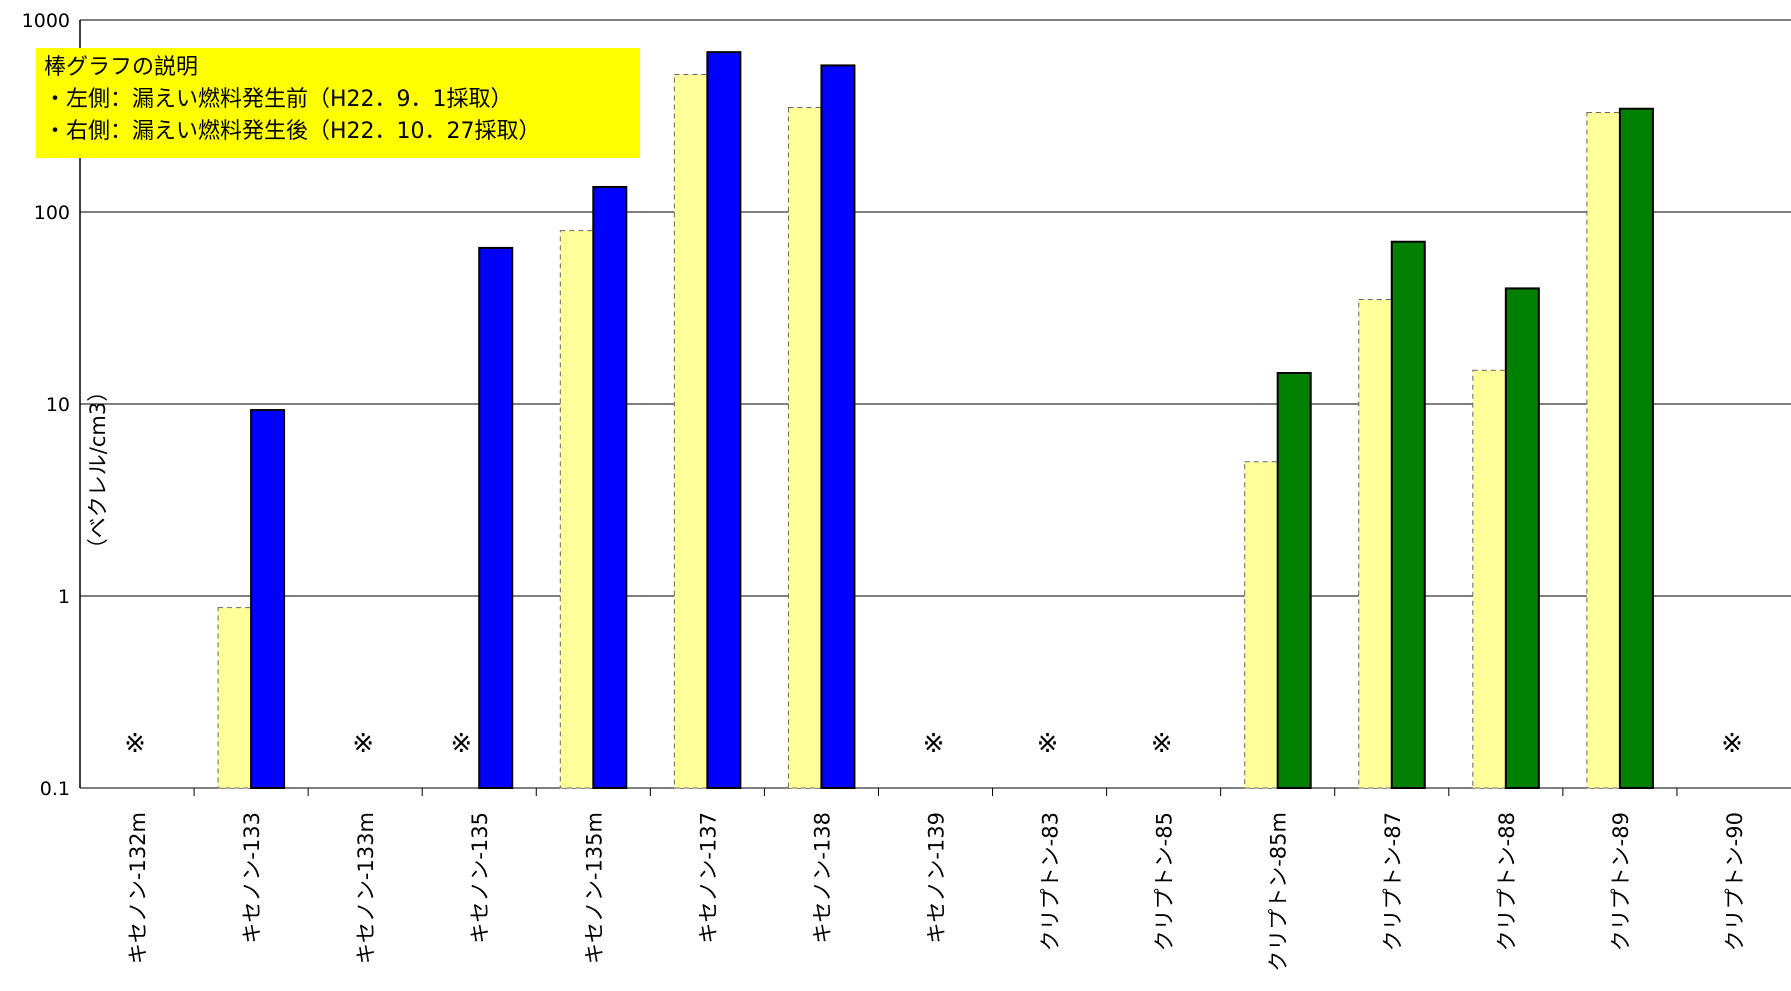  What do you see at coordinates (1507, 881) in the screenshot?
I see `x-tick-label: クリプトン-88` at bounding box center [1507, 881].